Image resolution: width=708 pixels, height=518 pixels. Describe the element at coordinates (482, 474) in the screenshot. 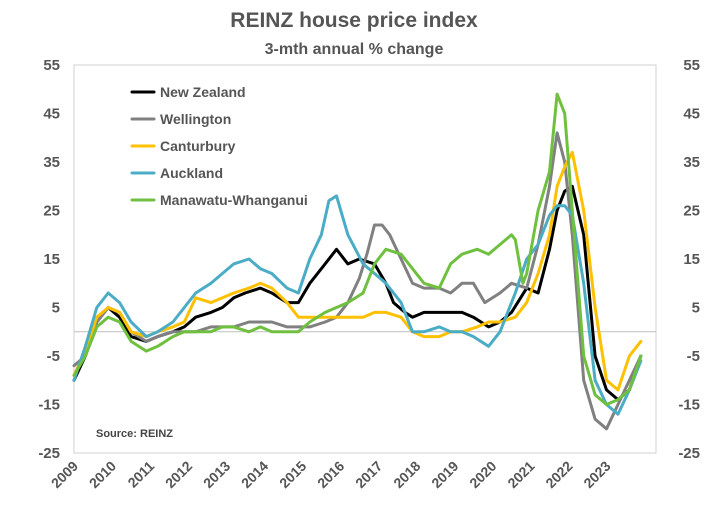

I see `x-tick-label: 2020` at that location.